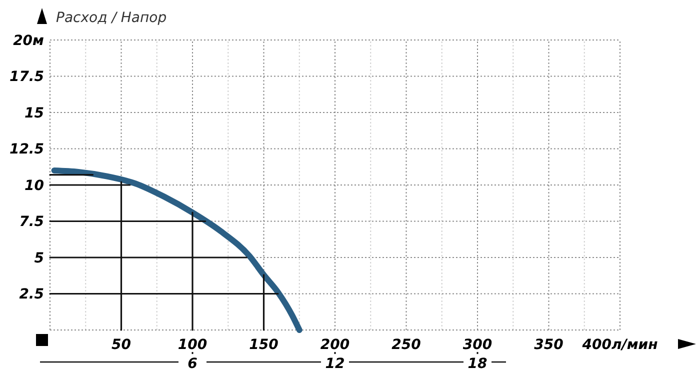 This screenshot has height=376, width=700. Describe the element at coordinates (31, 294) in the screenshot. I see `y-tick-label: 2.5` at that location.